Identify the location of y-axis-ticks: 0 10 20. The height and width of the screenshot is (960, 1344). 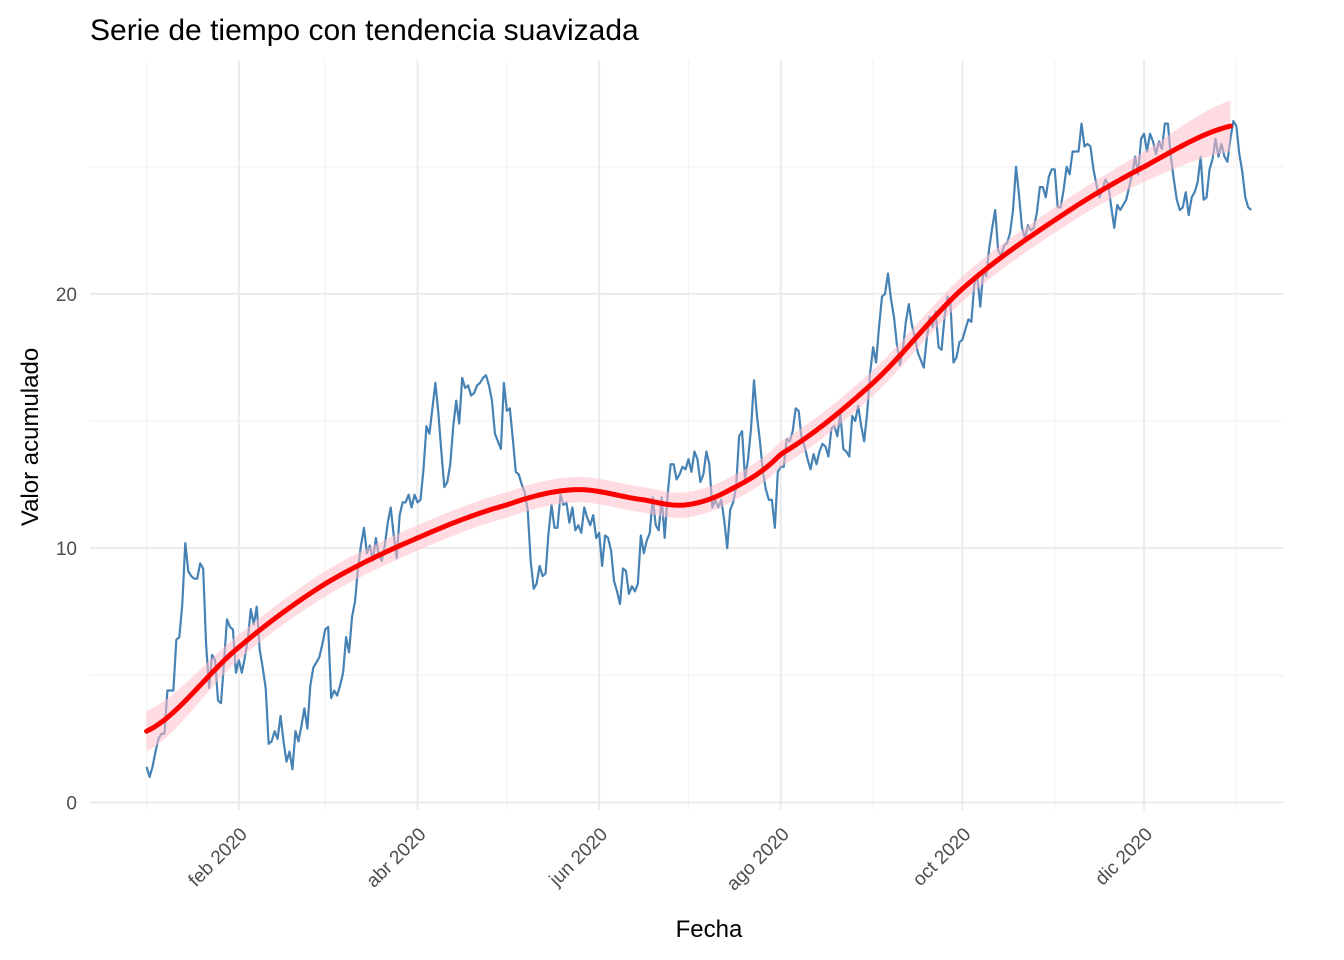
(66, 549).